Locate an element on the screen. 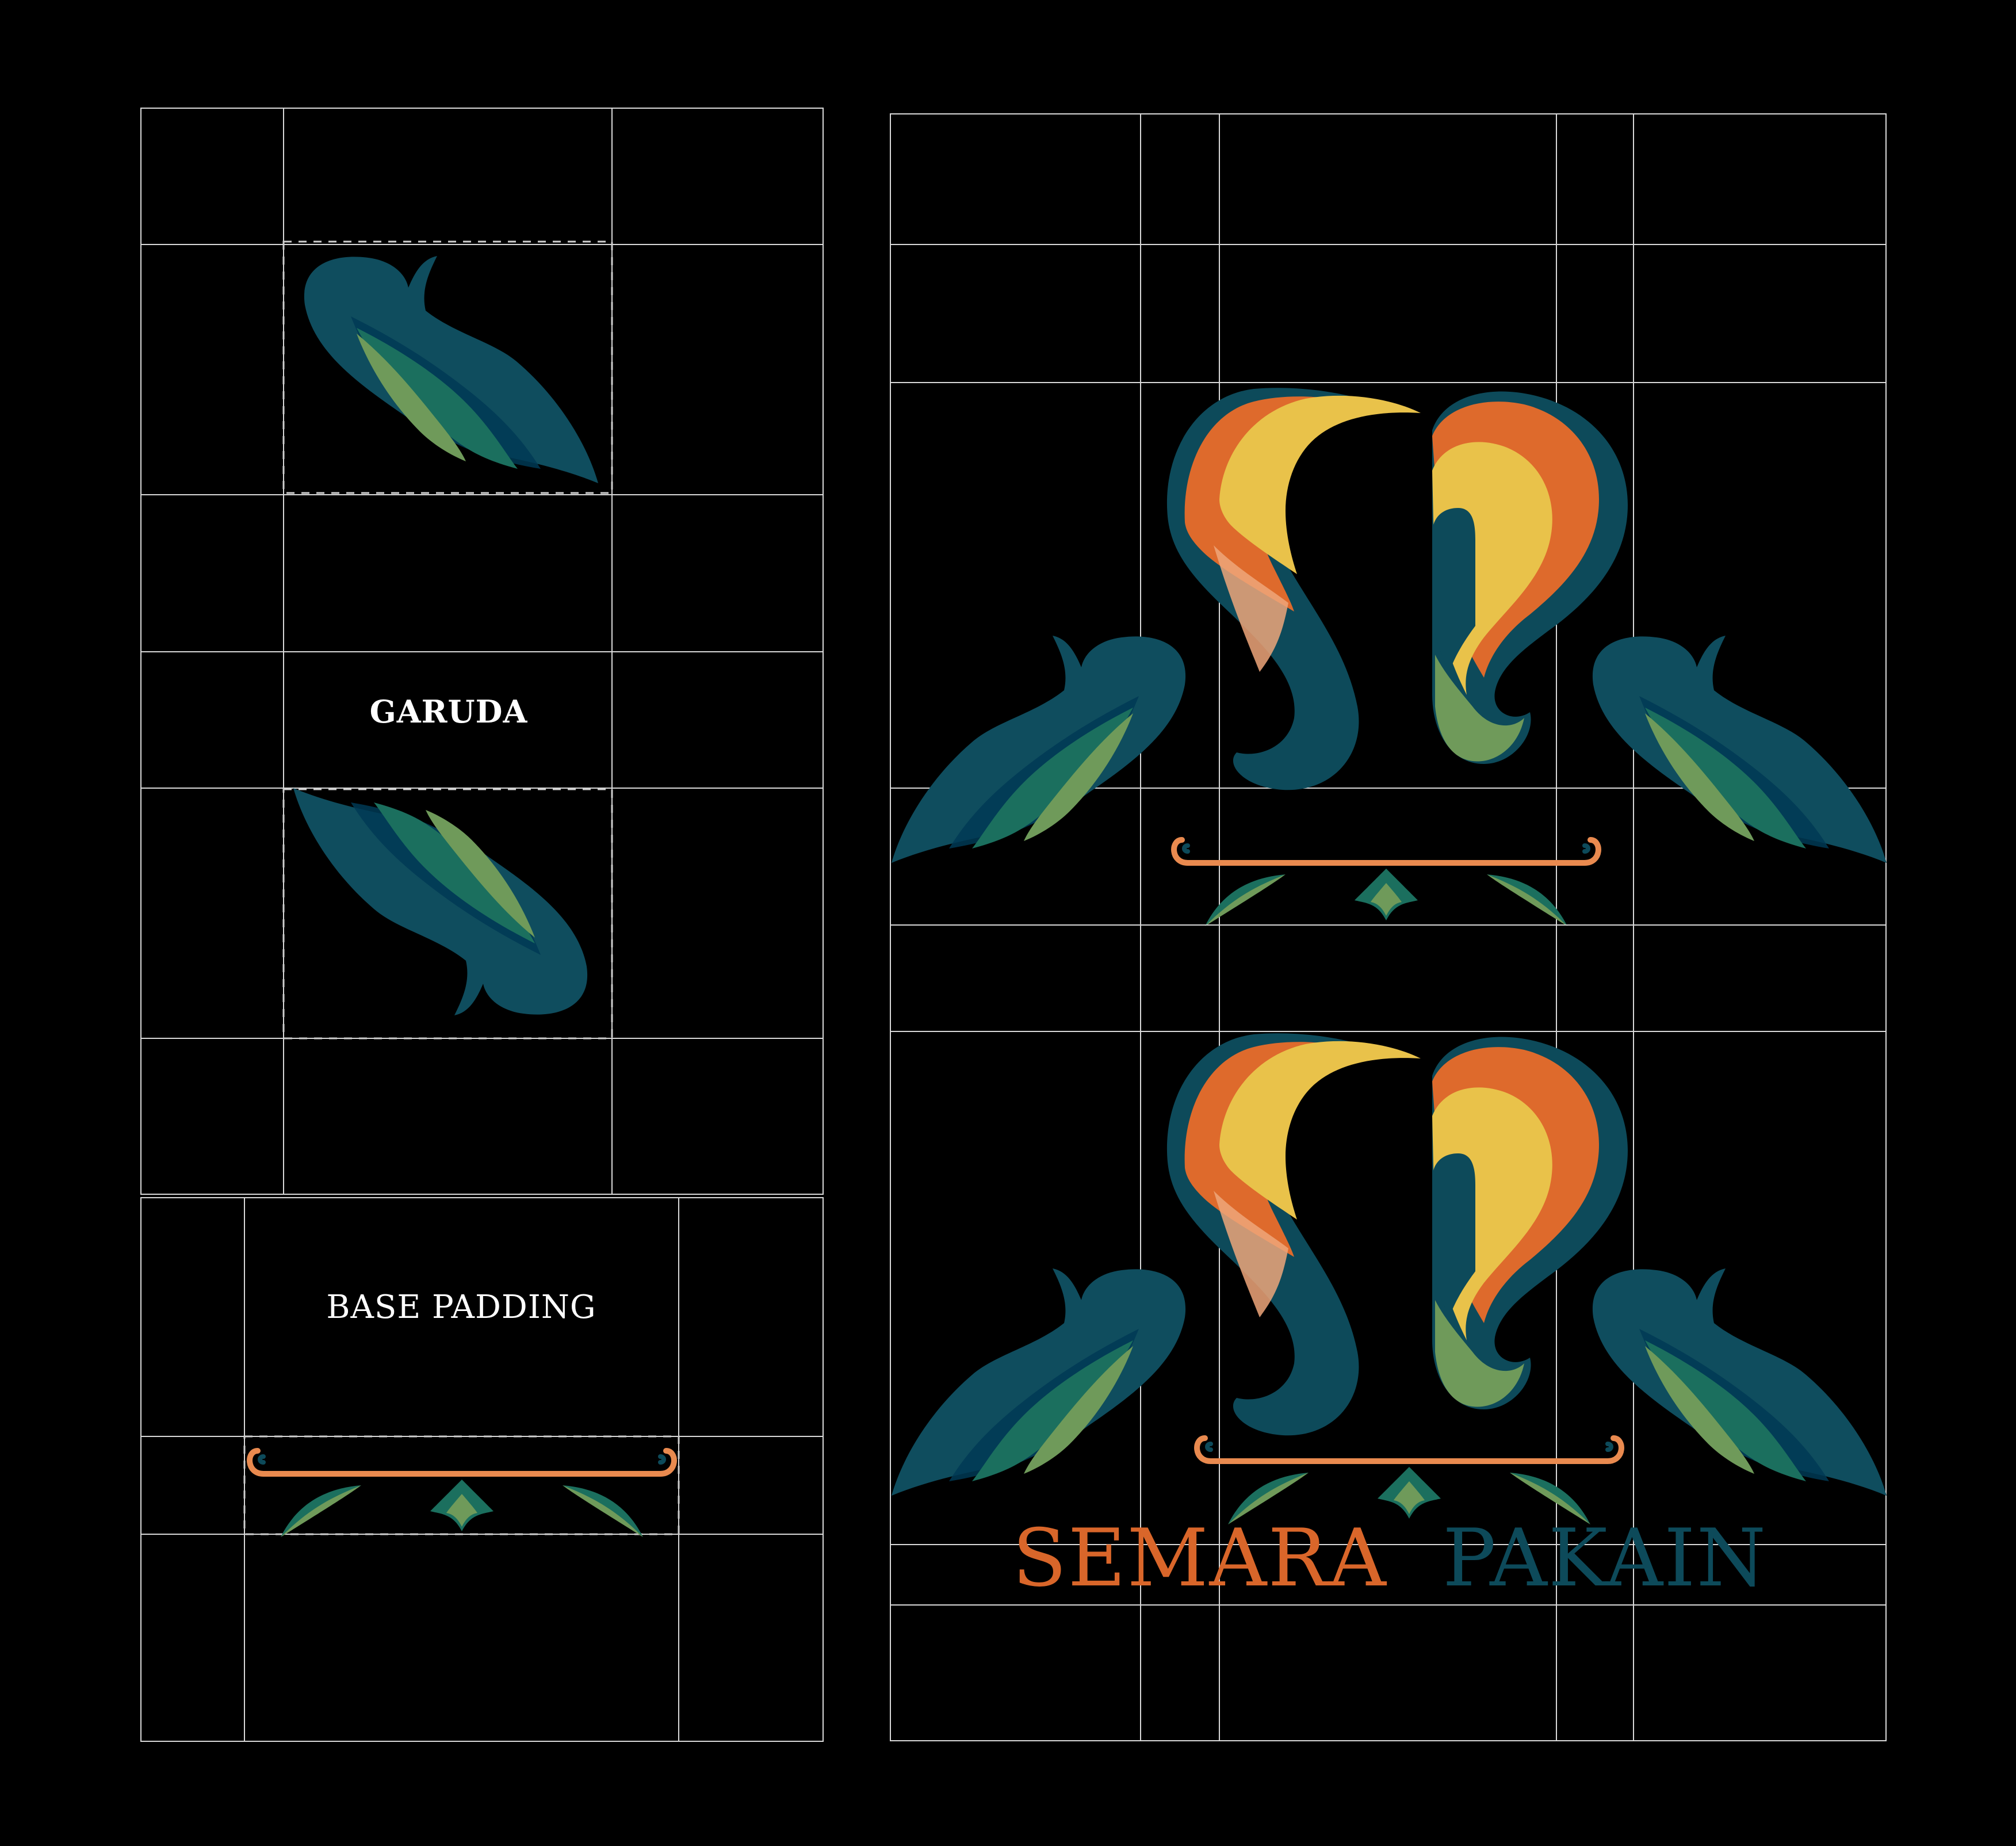 Image resolution: width=2016 pixels, height=1846 pixels. garuda-bounding-box-bottom is located at coordinates (447, 913).